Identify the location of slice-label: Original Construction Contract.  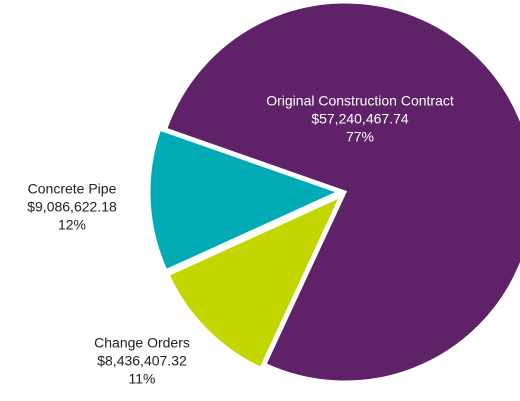
(360, 101).